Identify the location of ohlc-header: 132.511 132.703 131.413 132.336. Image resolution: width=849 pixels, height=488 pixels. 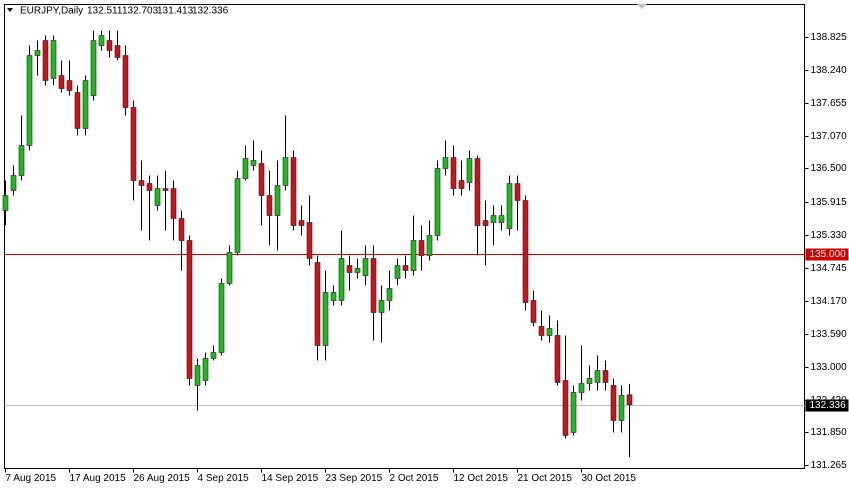
(158, 11).